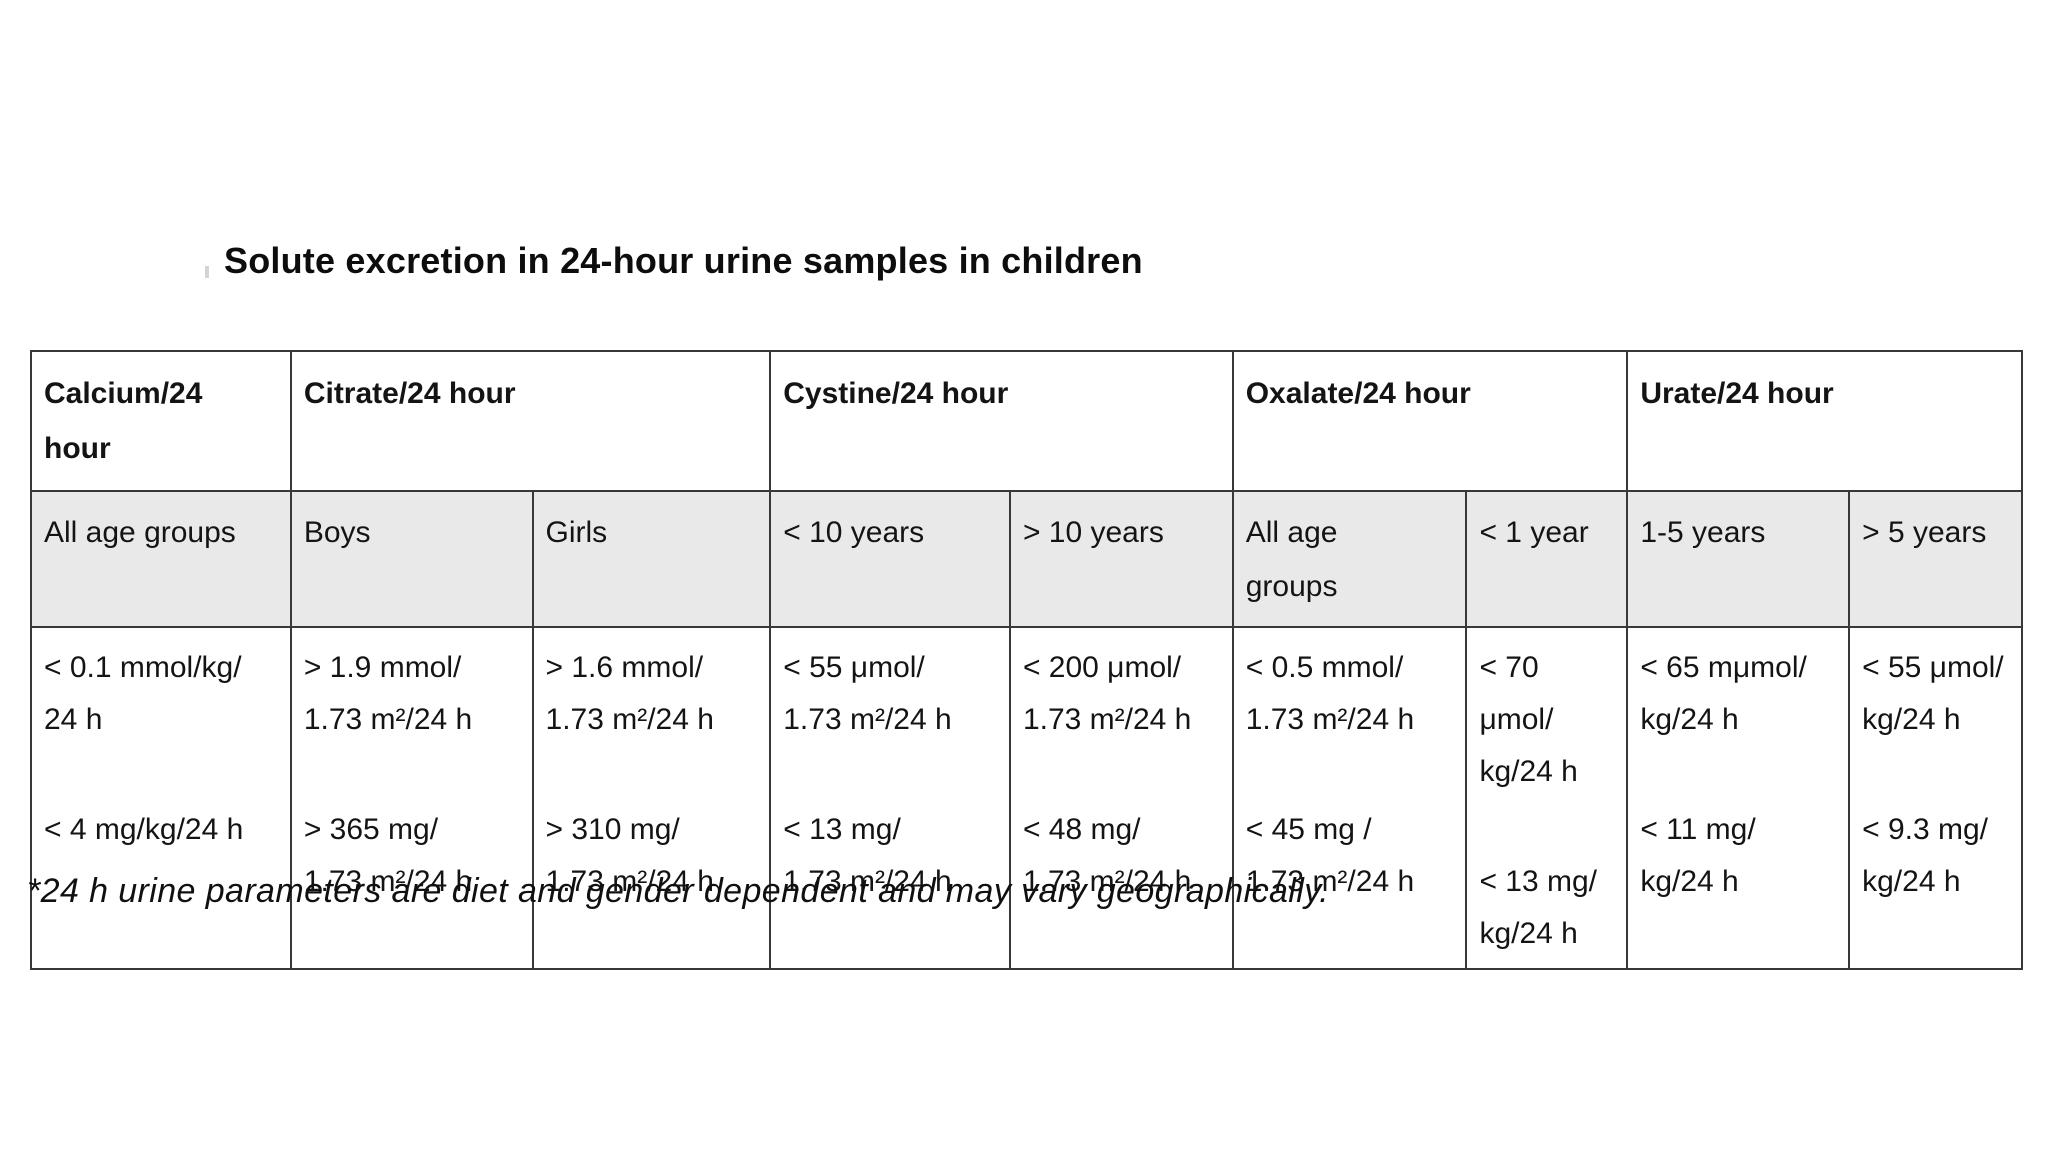  I want to click on subheader-label: Boys, so click(337, 532).